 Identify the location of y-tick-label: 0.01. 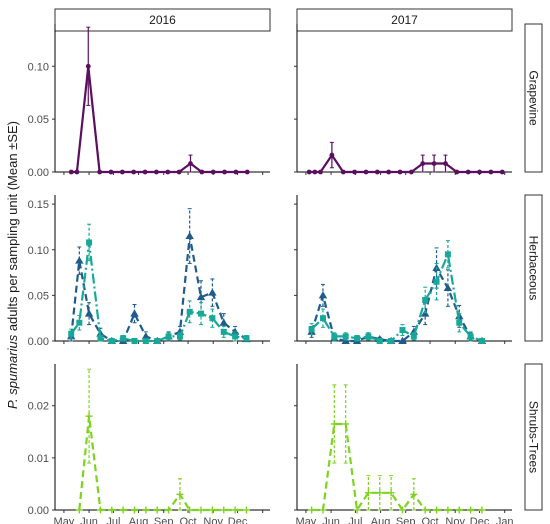
(38, 459).